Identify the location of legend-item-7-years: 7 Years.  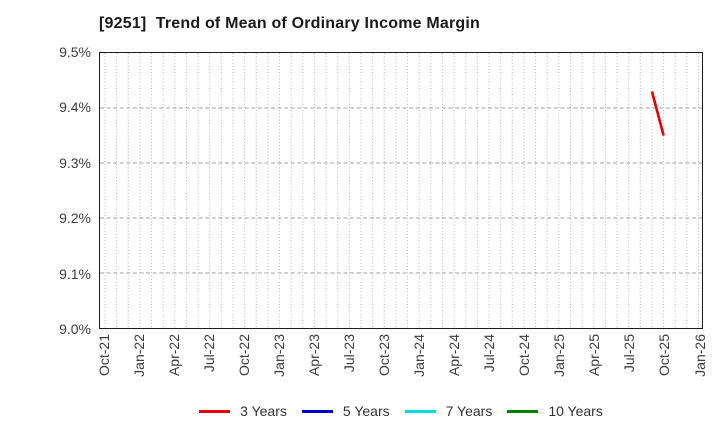
(448, 411).